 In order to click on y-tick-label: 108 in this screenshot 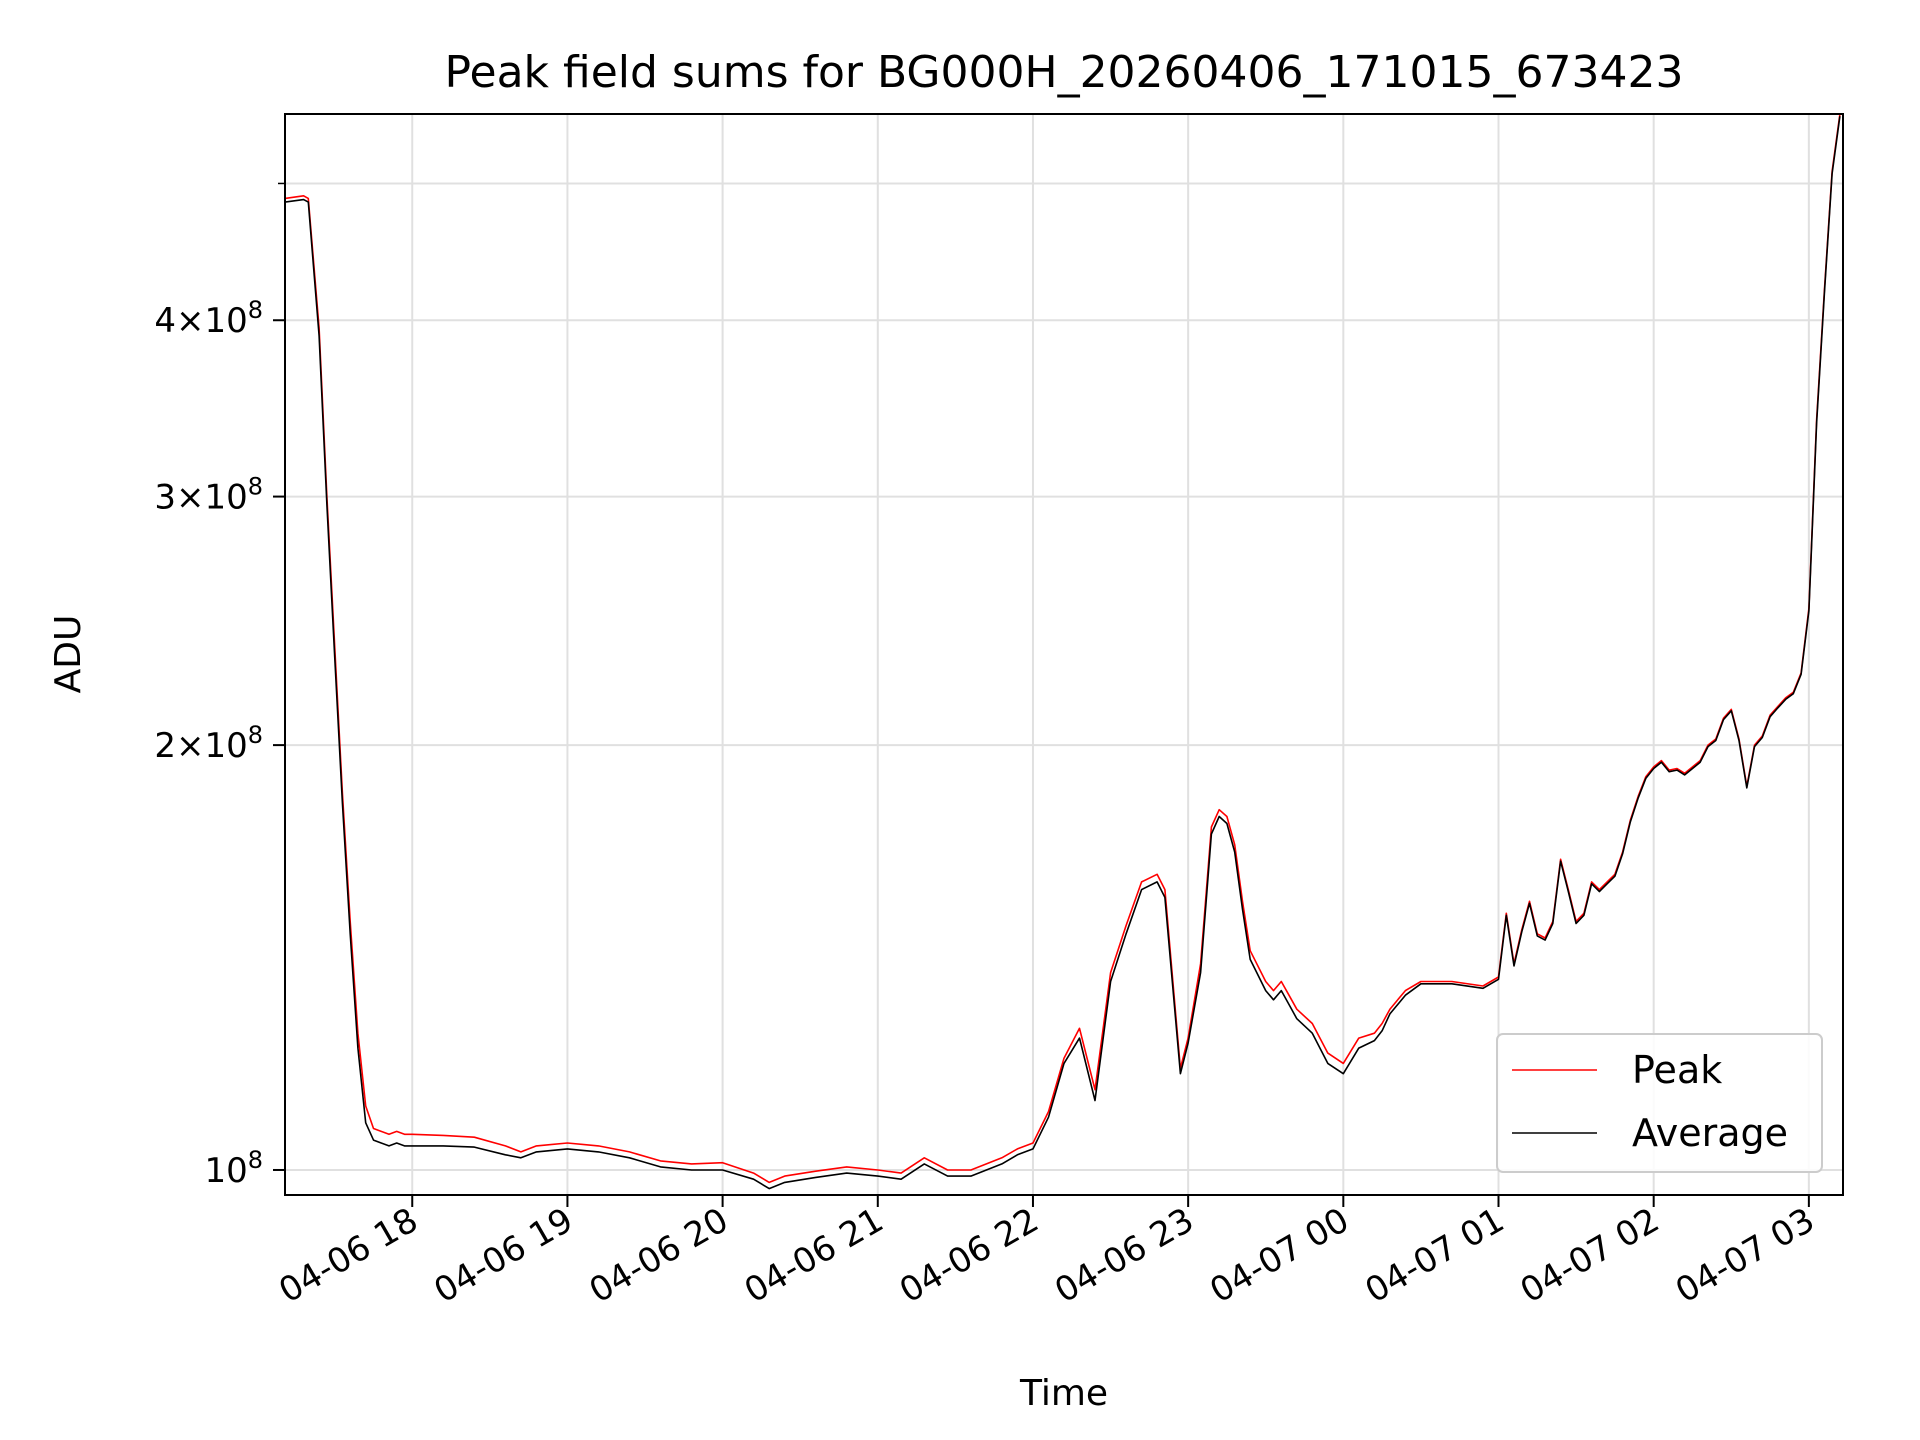, I will do `click(233, 1168)`.